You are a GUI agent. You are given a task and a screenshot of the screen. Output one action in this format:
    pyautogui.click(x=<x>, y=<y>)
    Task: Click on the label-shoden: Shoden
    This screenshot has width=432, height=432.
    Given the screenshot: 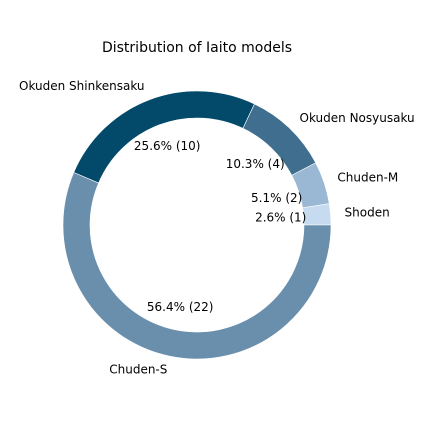 What is the action you would take?
    pyautogui.click(x=367, y=213)
    